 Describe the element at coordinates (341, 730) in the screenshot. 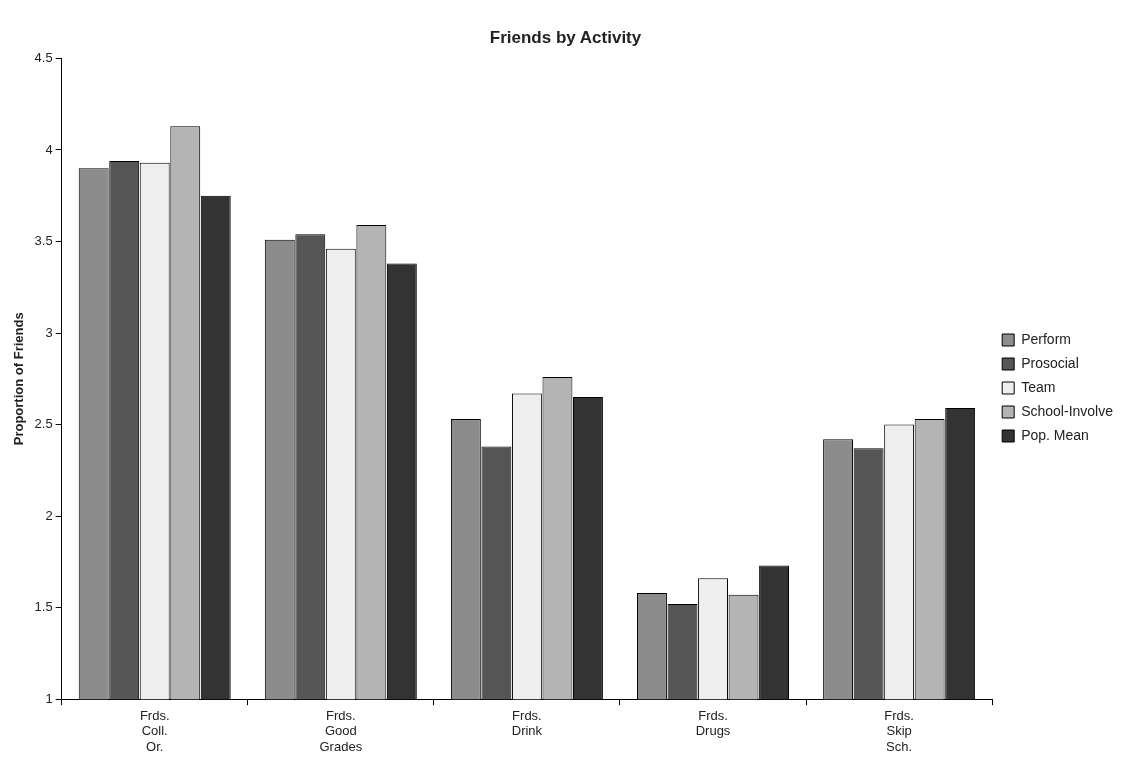

I see `x-tick-label: Frds. Good Grades` at that location.